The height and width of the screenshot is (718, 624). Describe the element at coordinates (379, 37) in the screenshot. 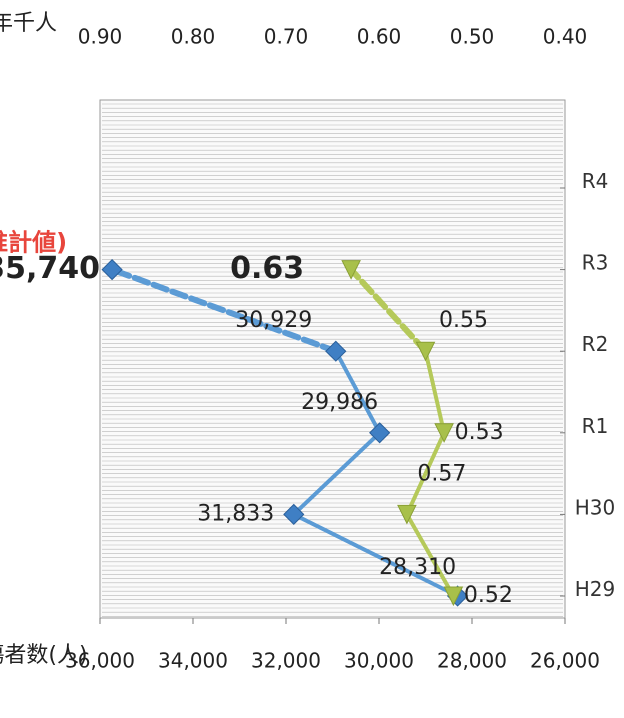

I see `right-axis-tick-label: 0.60` at that location.